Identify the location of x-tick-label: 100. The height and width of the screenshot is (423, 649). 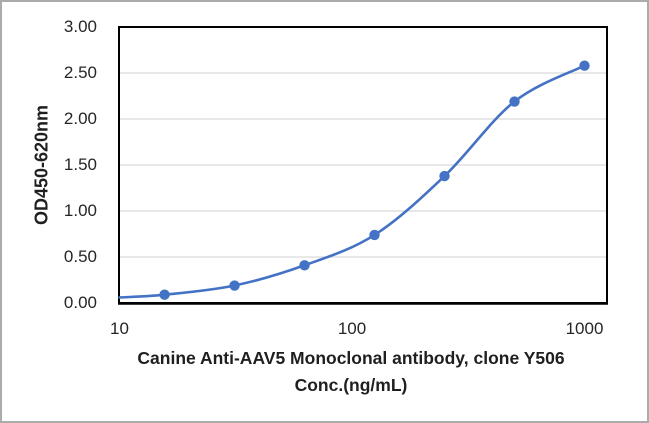
(352, 328).